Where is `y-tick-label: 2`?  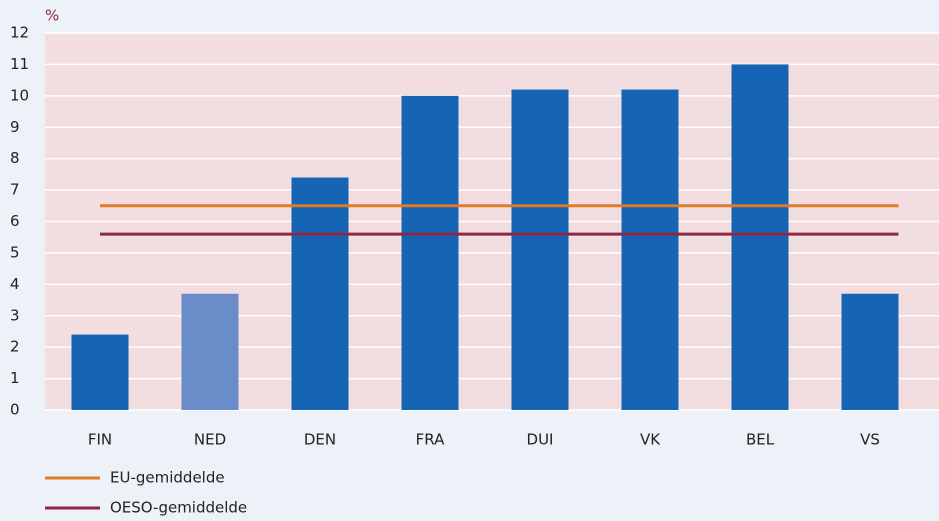
y-tick-label: 2 is located at coordinates (15, 347).